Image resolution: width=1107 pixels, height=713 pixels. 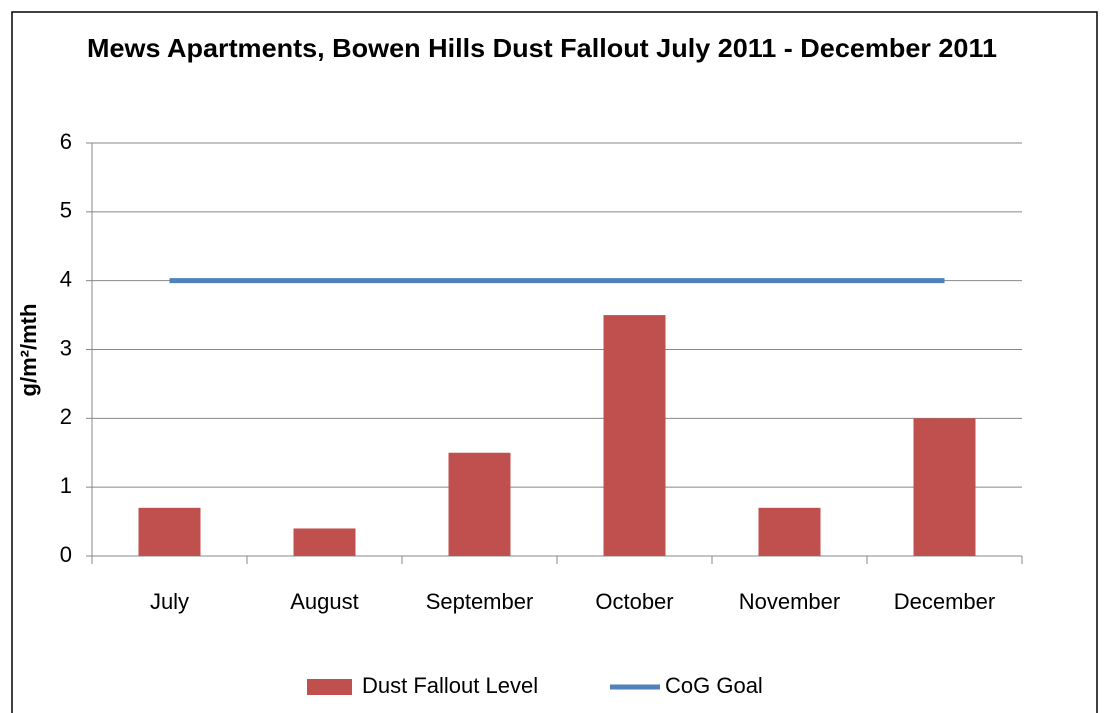 I want to click on x-tick-label: October, so click(x=634, y=601).